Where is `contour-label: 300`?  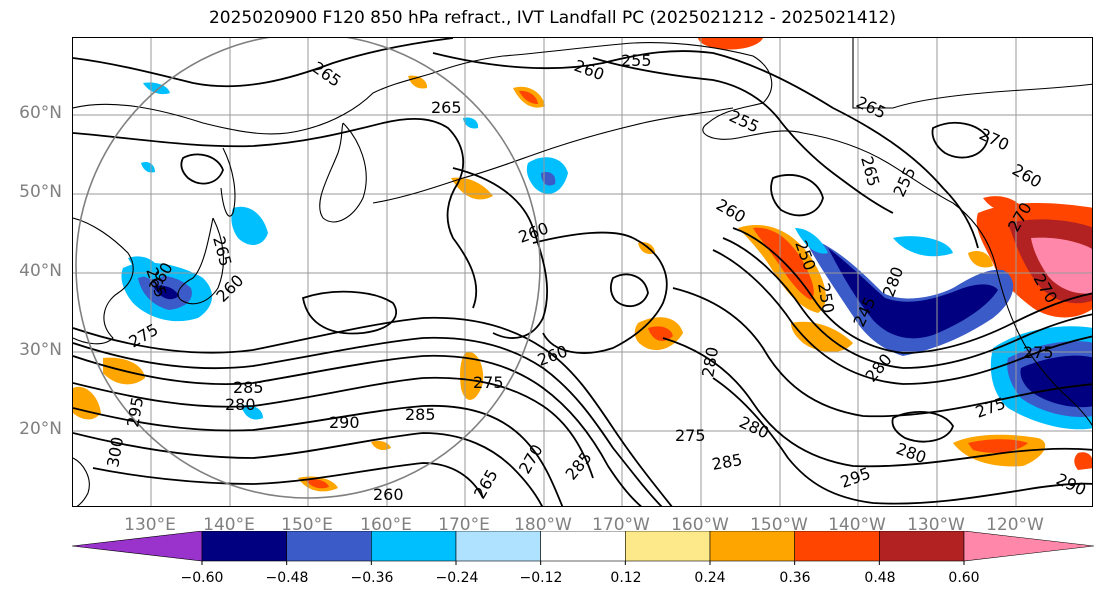
contour-label: 300 is located at coordinates (115, 451).